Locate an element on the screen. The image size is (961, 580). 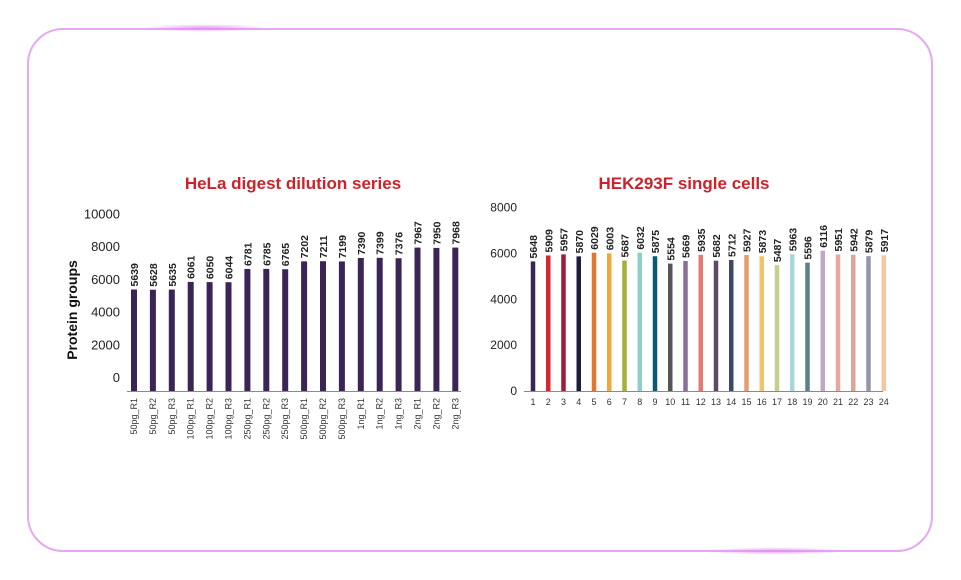
frame-glow-bottom is located at coordinates (775, 551).